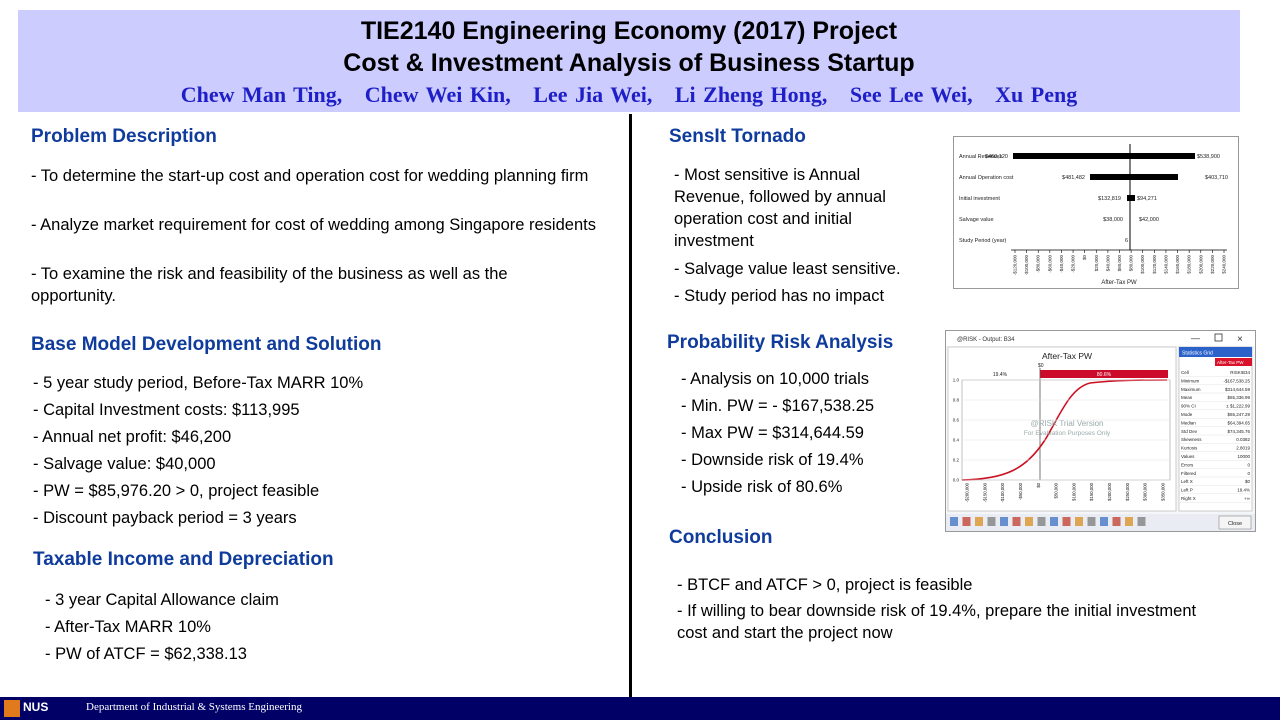 The image size is (1280, 720). I want to click on low-label: $481,482, so click(1073, 178).